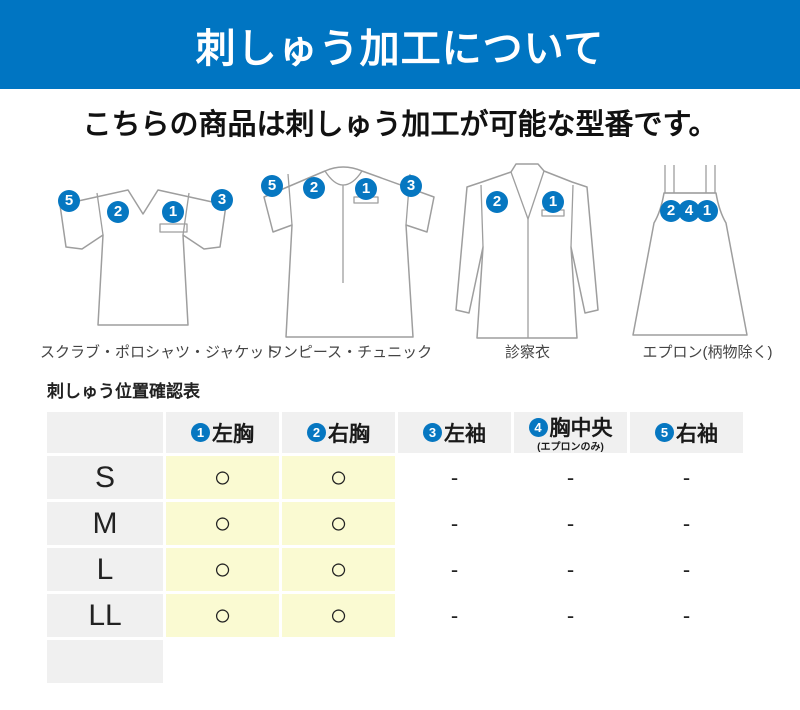 Image resolution: width=800 pixels, height=710 pixels. I want to click on size-label: M, so click(105, 523).